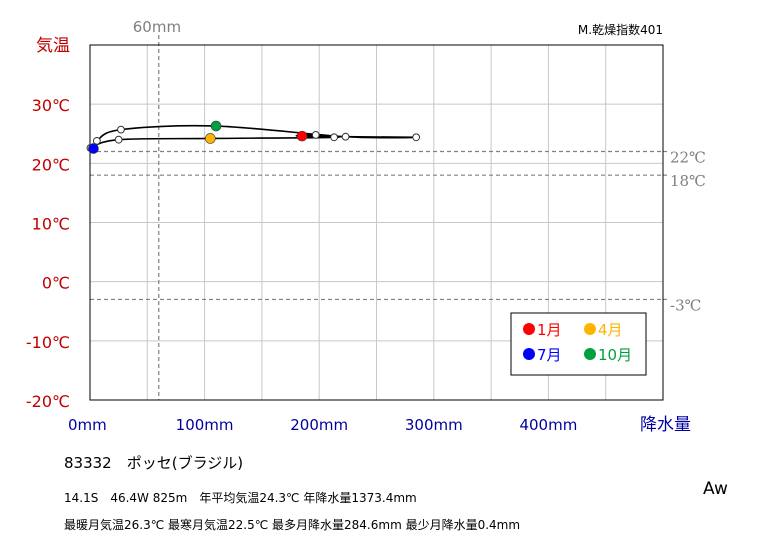 This screenshot has width=763, height=545. I want to click on y-tick-label: 10℃, so click(51, 224).